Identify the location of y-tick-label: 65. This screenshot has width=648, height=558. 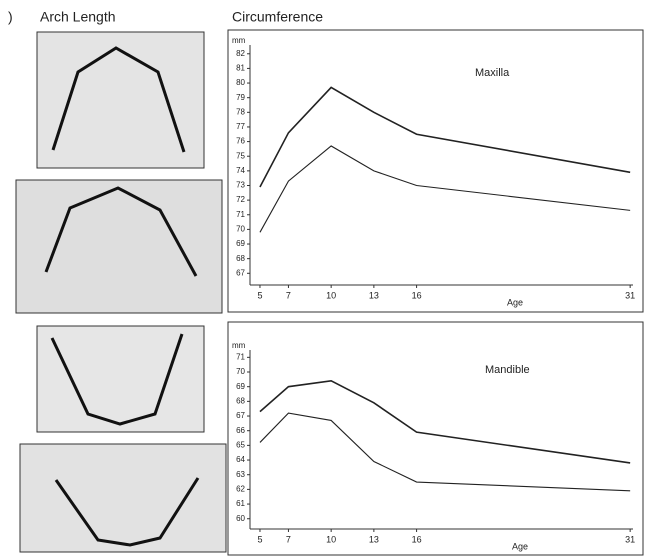
(240, 444).